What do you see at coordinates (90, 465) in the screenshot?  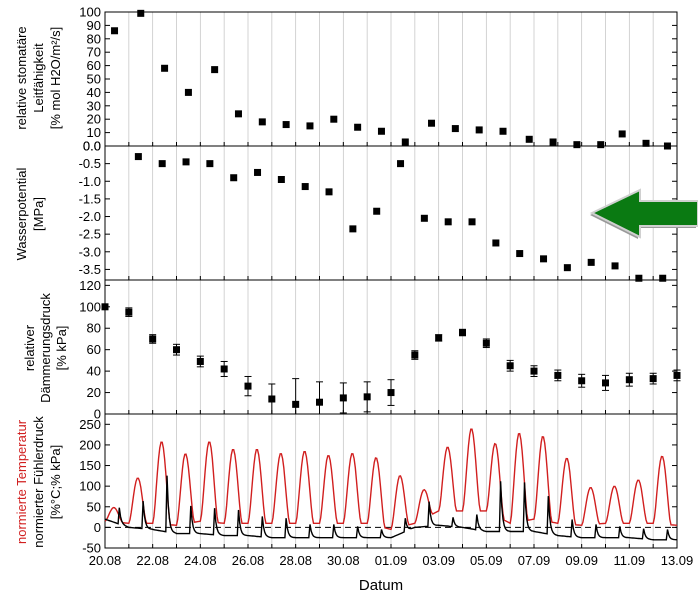 I see `y-tick-label: 150` at bounding box center [90, 465].